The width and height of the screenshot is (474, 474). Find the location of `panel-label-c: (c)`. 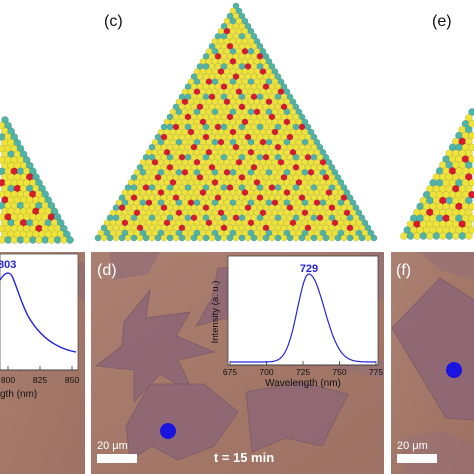

panel-label-c: (c) is located at coordinates (113, 21).